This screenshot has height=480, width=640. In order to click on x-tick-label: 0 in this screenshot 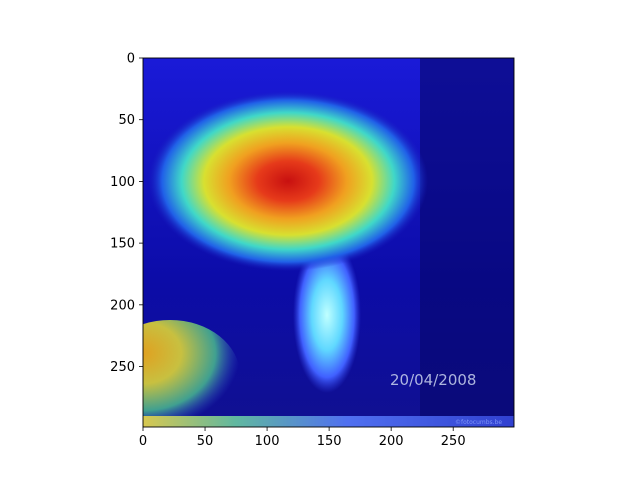, I will do `click(143, 441)`.